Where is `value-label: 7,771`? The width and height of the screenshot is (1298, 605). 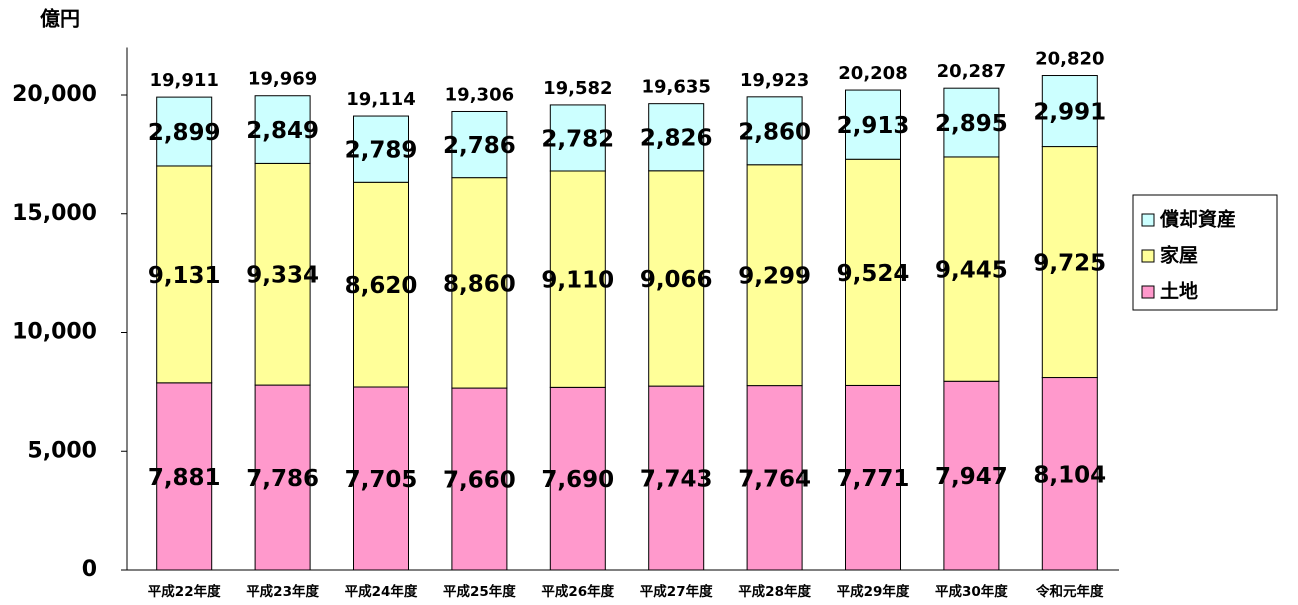
value-label: 7,771 is located at coordinates (873, 479).